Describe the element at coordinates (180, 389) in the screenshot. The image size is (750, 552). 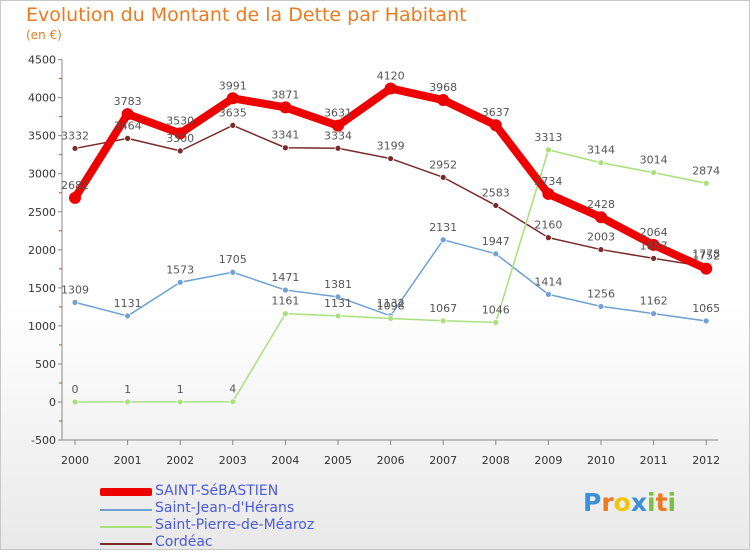
I see `data-label: 1` at that location.